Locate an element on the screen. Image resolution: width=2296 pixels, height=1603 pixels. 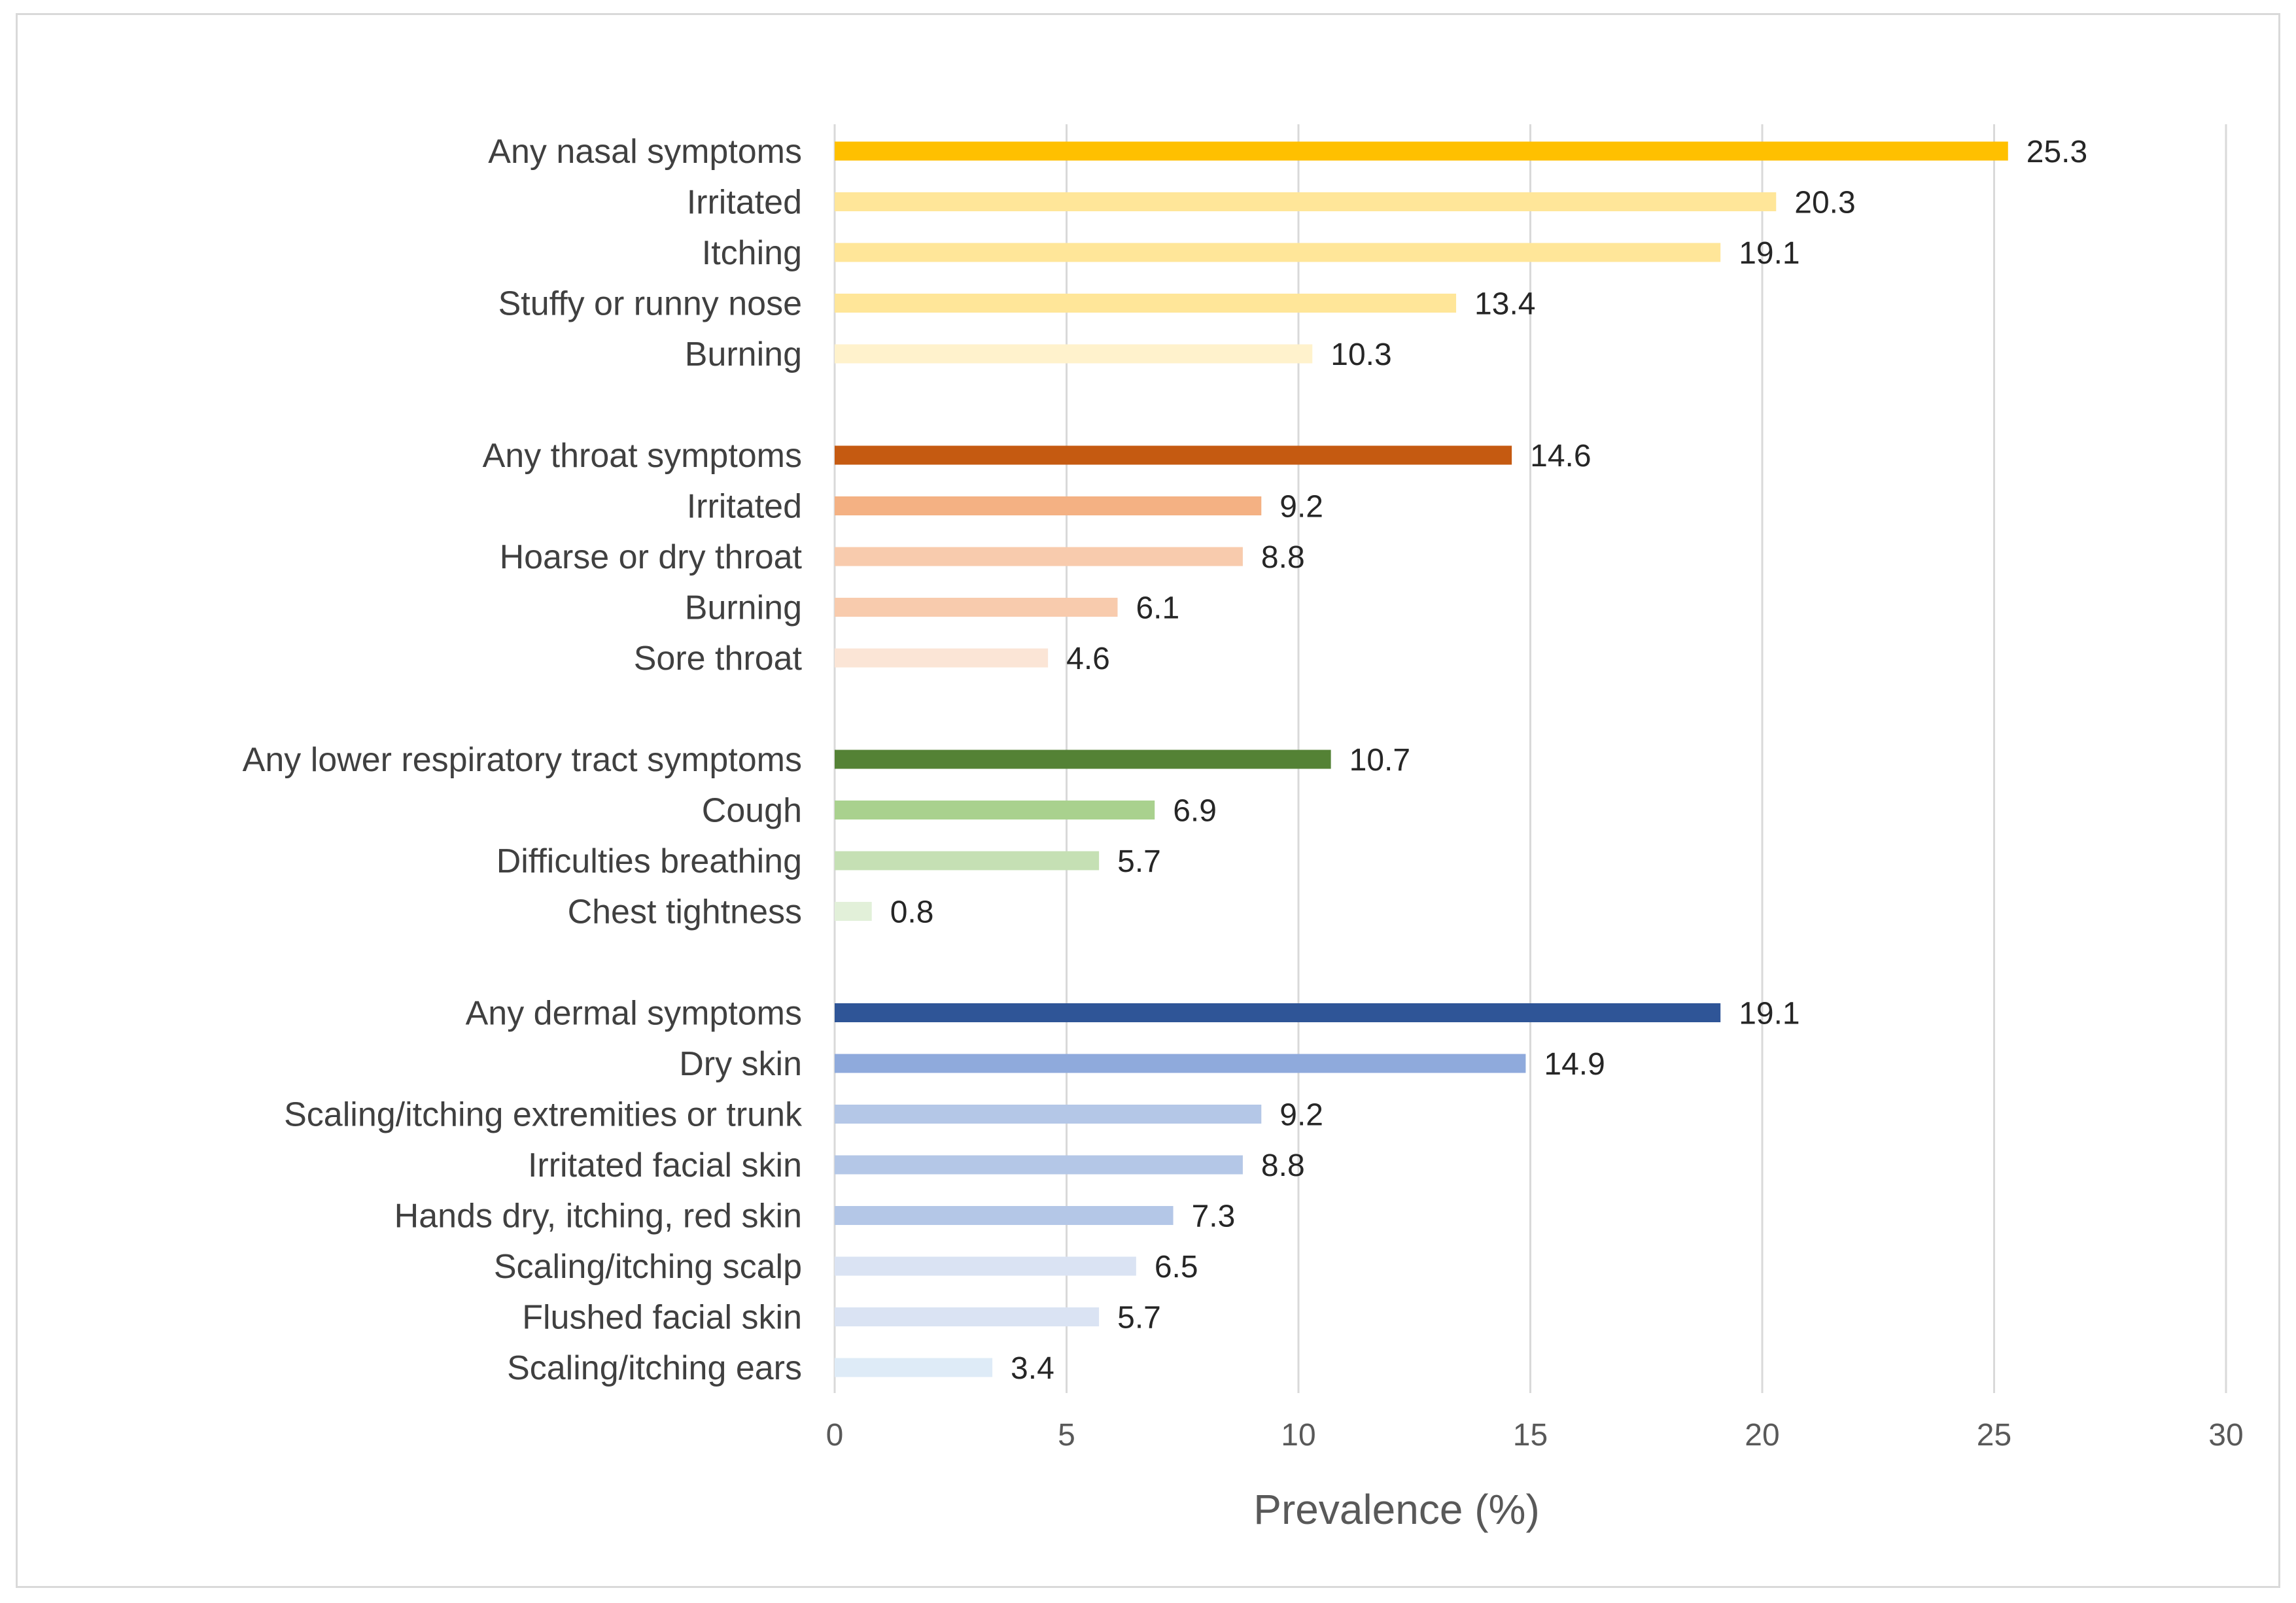
x-tick-label: 30 is located at coordinates (2225, 1435).